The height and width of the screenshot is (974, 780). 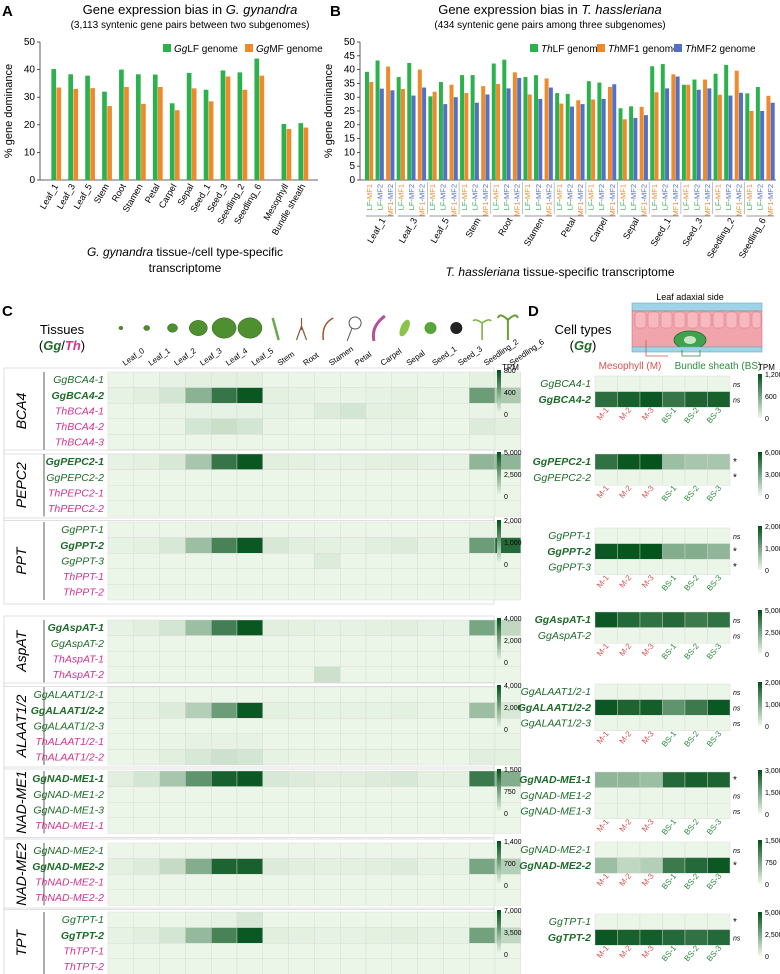 I want to click on chart-b-xtick-label: Leaf_5, so click(x=440, y=230).